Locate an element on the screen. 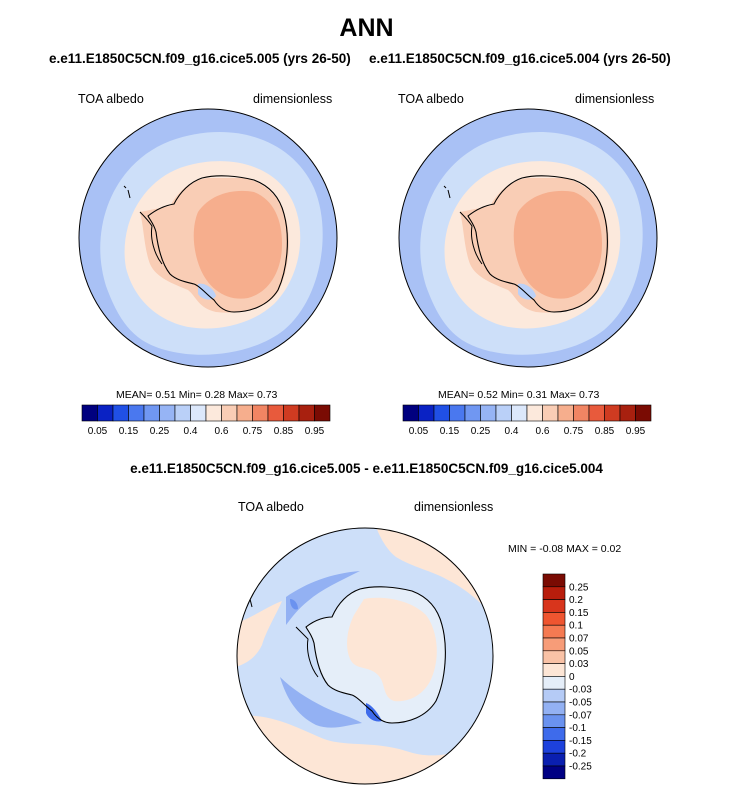 The width and height of the screenshot is (733, 788). map-left-coastline is located at coordinates (217, 244).